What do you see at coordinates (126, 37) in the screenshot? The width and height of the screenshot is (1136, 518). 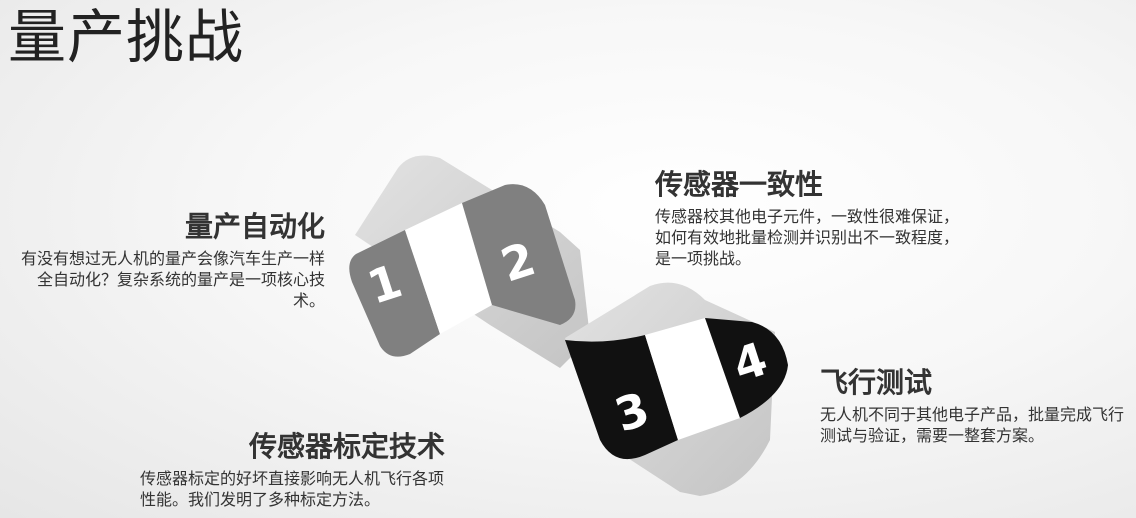 I see `page-title: 量产挑战` at bounding box center [126, 37].